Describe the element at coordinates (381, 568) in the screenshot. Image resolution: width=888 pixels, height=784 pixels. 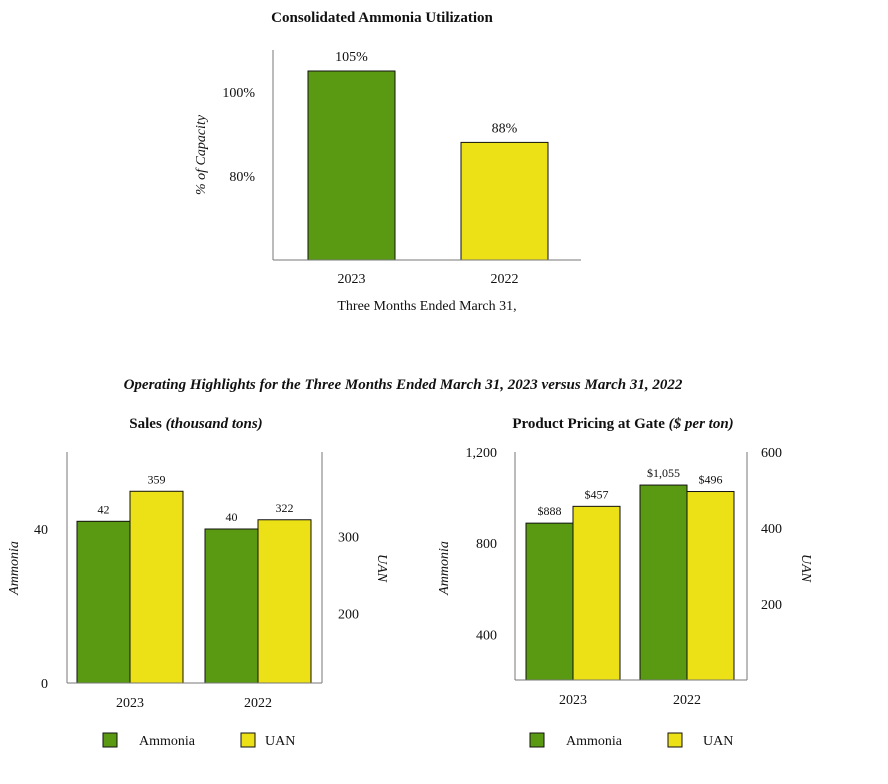
I see `sales-right-axis-label: UAN` at that location.